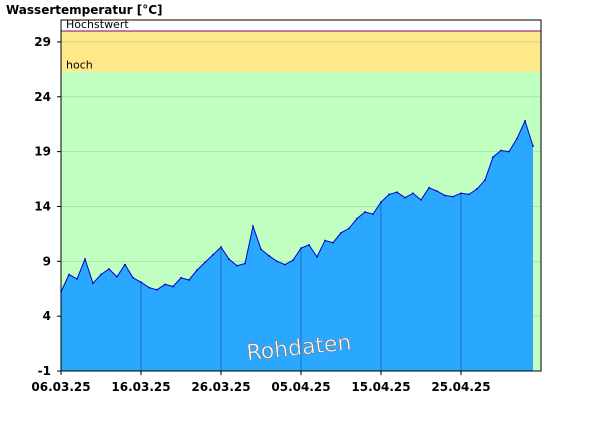 Image resolution: width=600 pixels, height=426 pixels. Describe the element at coordinates (47, 316) in the screenshot. I see `y-tick-label: 4` at that location.